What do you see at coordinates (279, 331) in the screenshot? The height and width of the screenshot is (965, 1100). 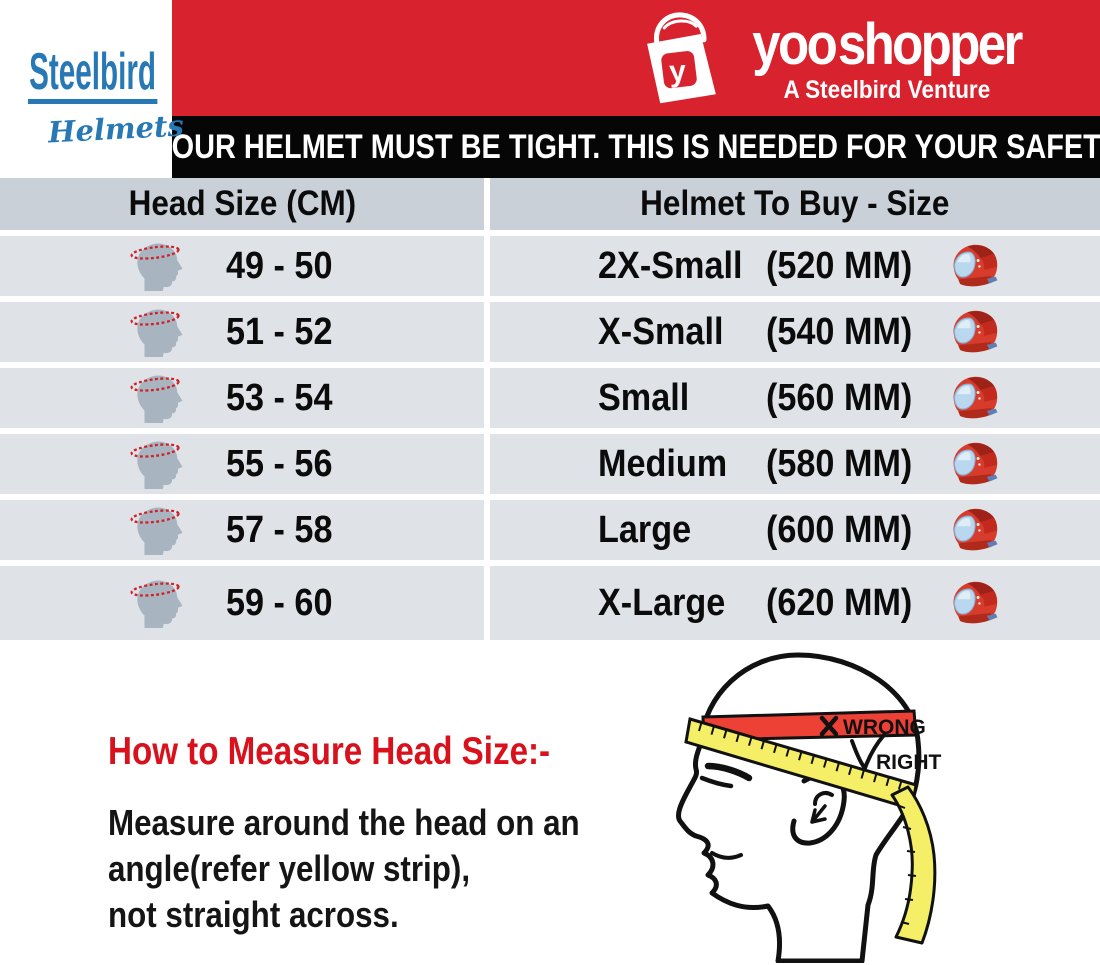 I see `head-size-value: 51 - 52` at bounding box center [279, 331].